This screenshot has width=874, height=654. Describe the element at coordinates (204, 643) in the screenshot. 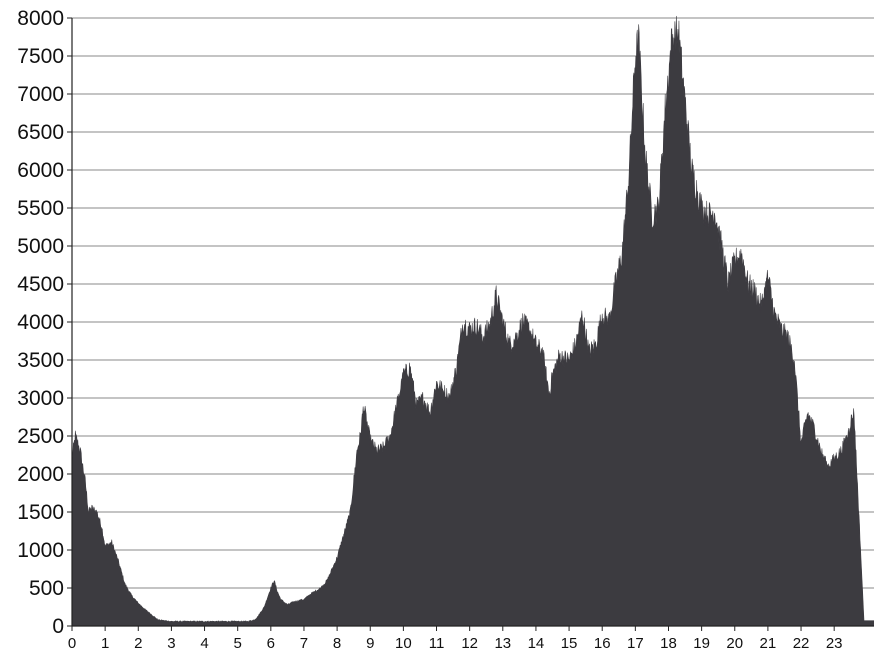

I see `x-tick-label: 4` at that location.